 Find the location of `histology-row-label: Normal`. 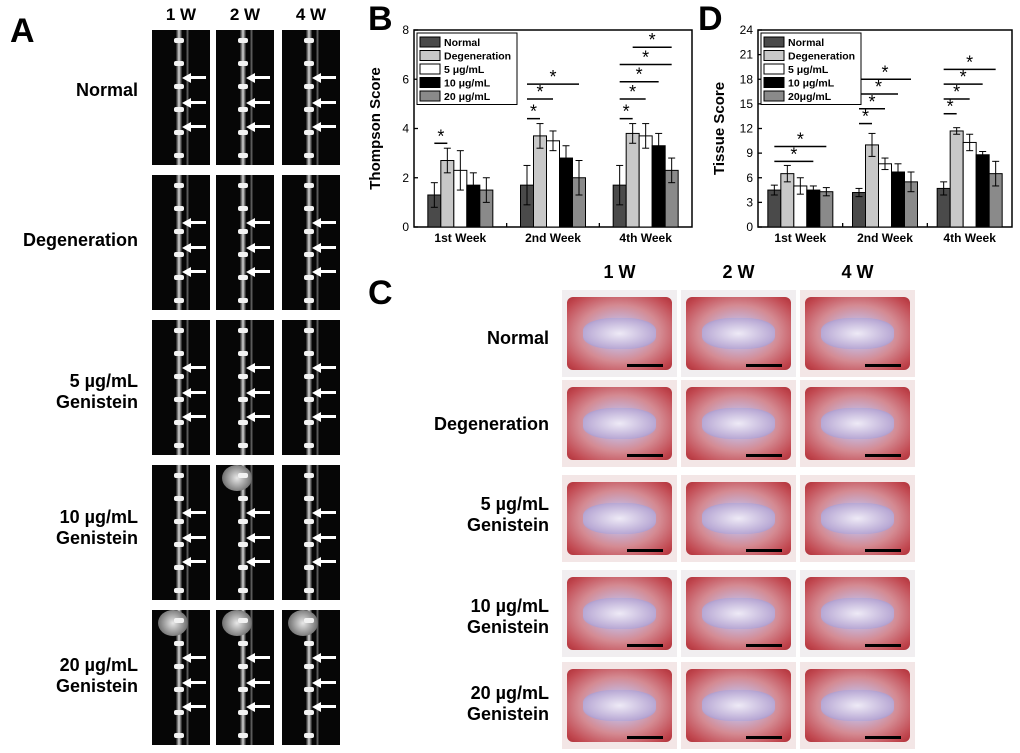

histology-row-label: Normal is located at coordinates (518, 338).